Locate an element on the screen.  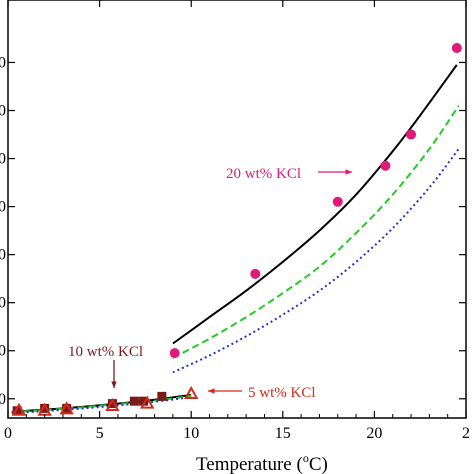
annotation-20wt-kcl: 20 wt% KCl is located at coordinates (263, 174).